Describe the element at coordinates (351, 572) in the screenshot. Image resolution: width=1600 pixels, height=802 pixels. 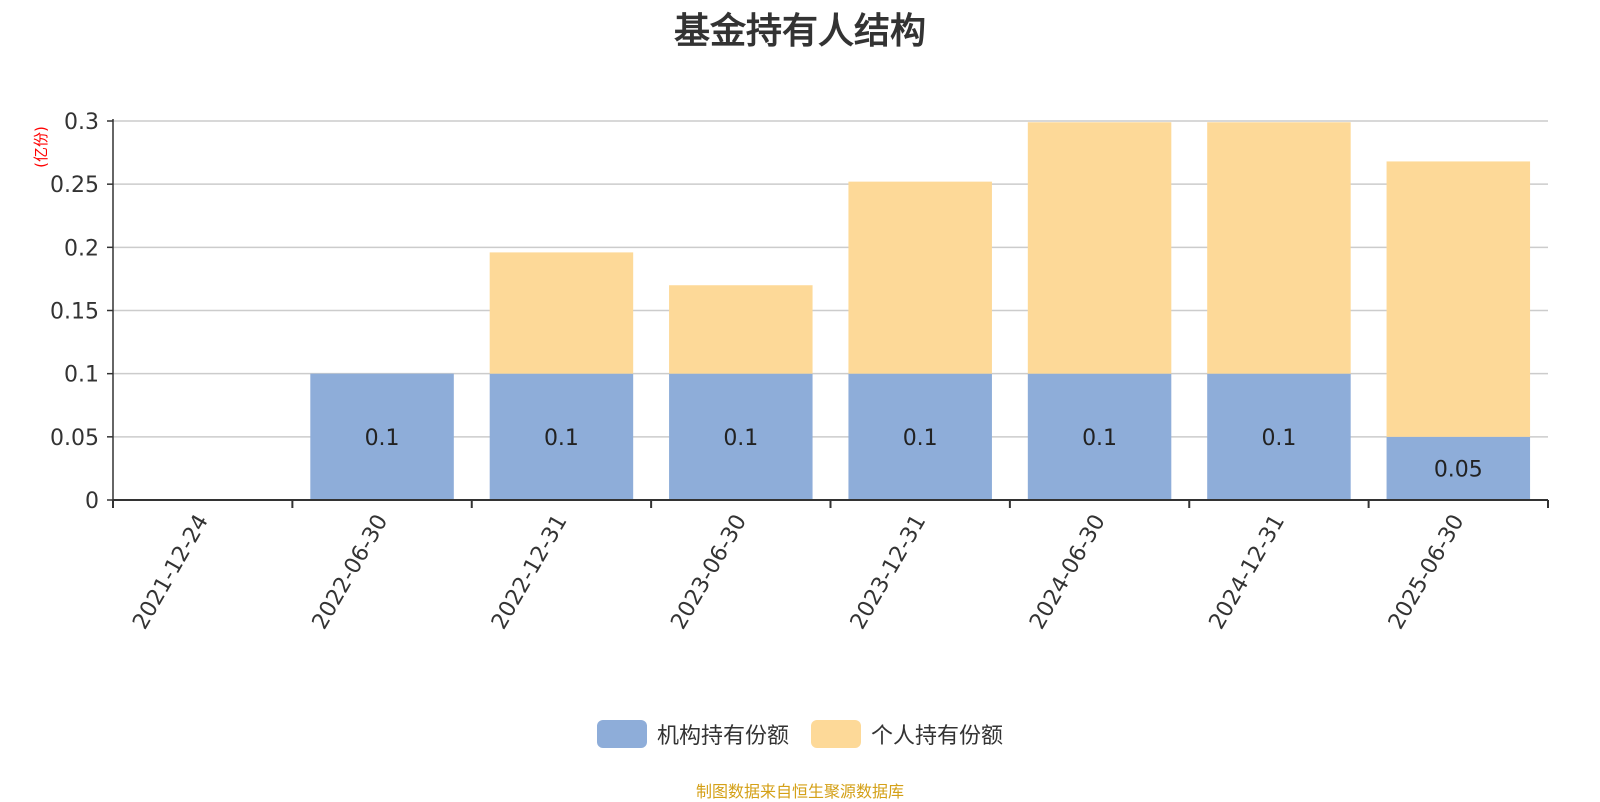
I see `x-tick-label: 2022-06-30` at that location.